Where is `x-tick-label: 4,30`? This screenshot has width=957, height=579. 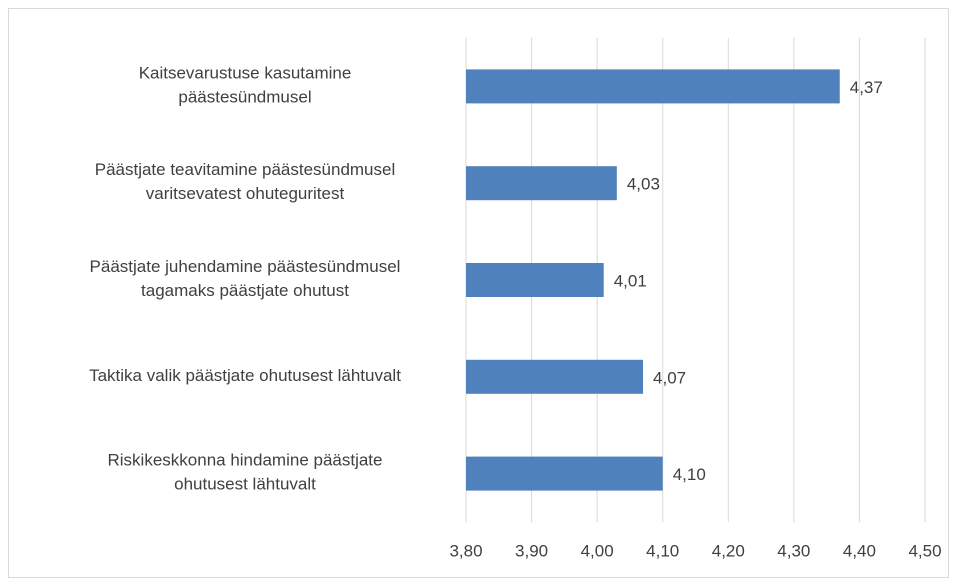 x-tick-label: 4,30 is located at coordinates (793, 550).